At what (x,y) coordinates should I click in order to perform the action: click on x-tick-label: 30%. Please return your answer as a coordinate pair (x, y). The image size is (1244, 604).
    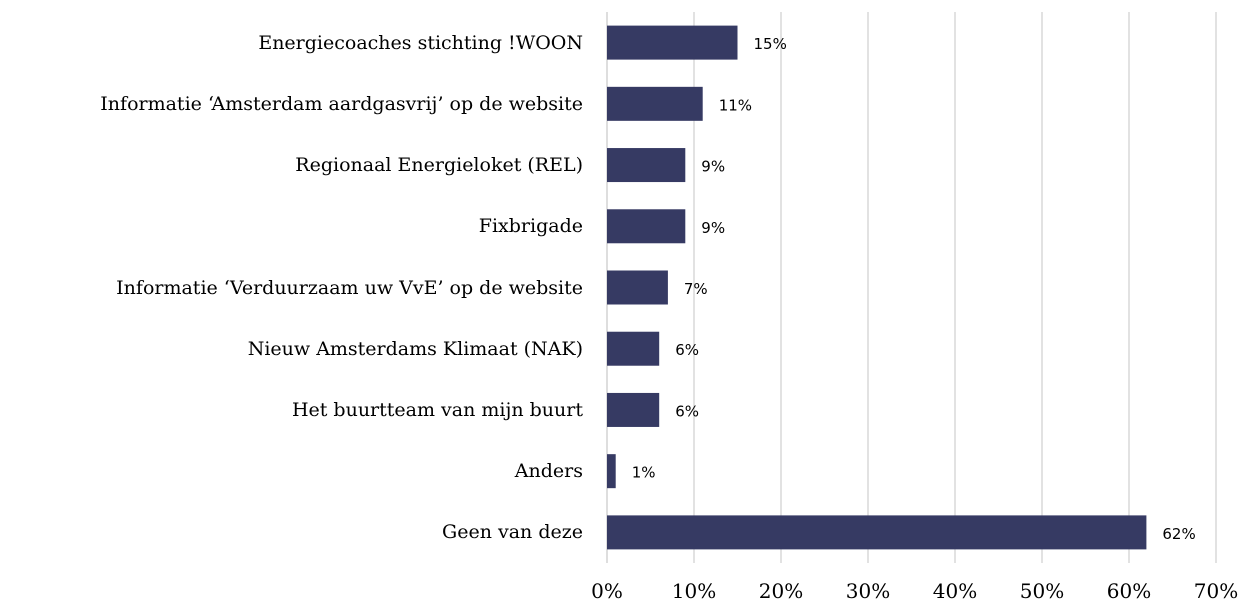
    Looking at the image, I should click on (868, 591).